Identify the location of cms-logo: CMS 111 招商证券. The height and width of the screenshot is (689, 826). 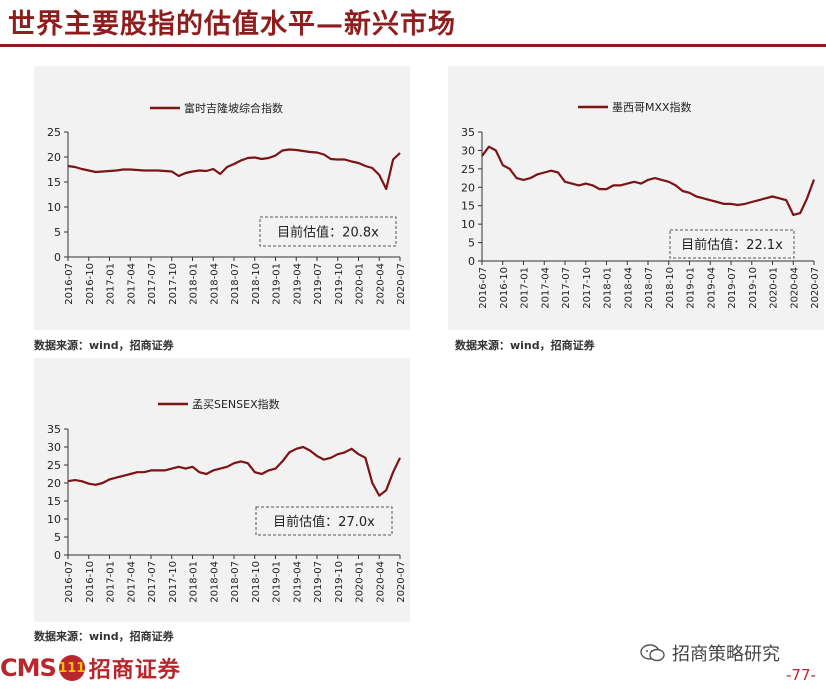
(90, 668).